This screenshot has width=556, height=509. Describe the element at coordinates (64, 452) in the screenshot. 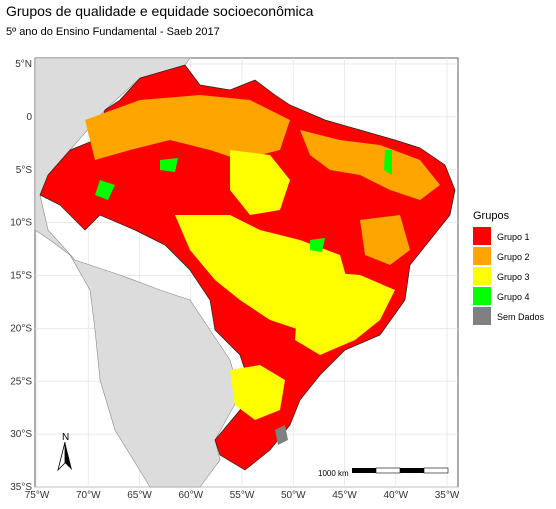

I see `north-arrow: N` at that location.